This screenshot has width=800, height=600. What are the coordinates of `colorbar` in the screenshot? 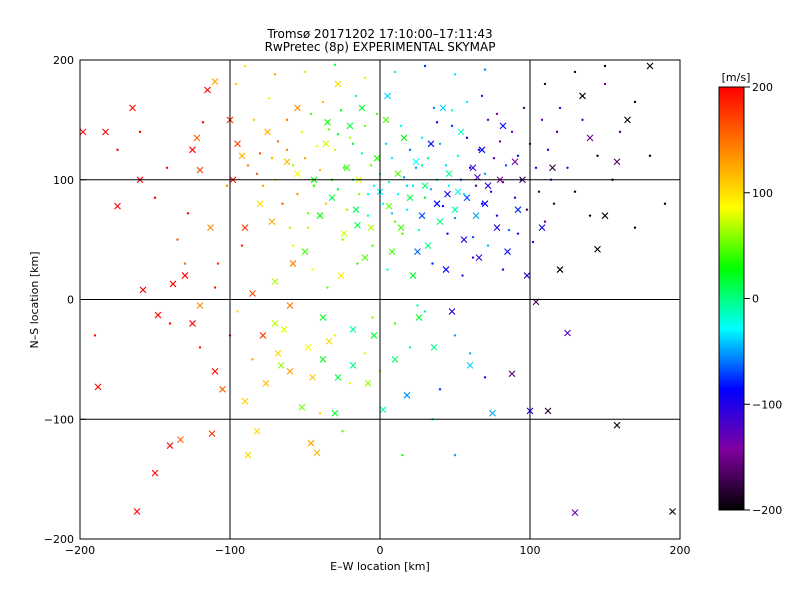 It's located at (731, 298).